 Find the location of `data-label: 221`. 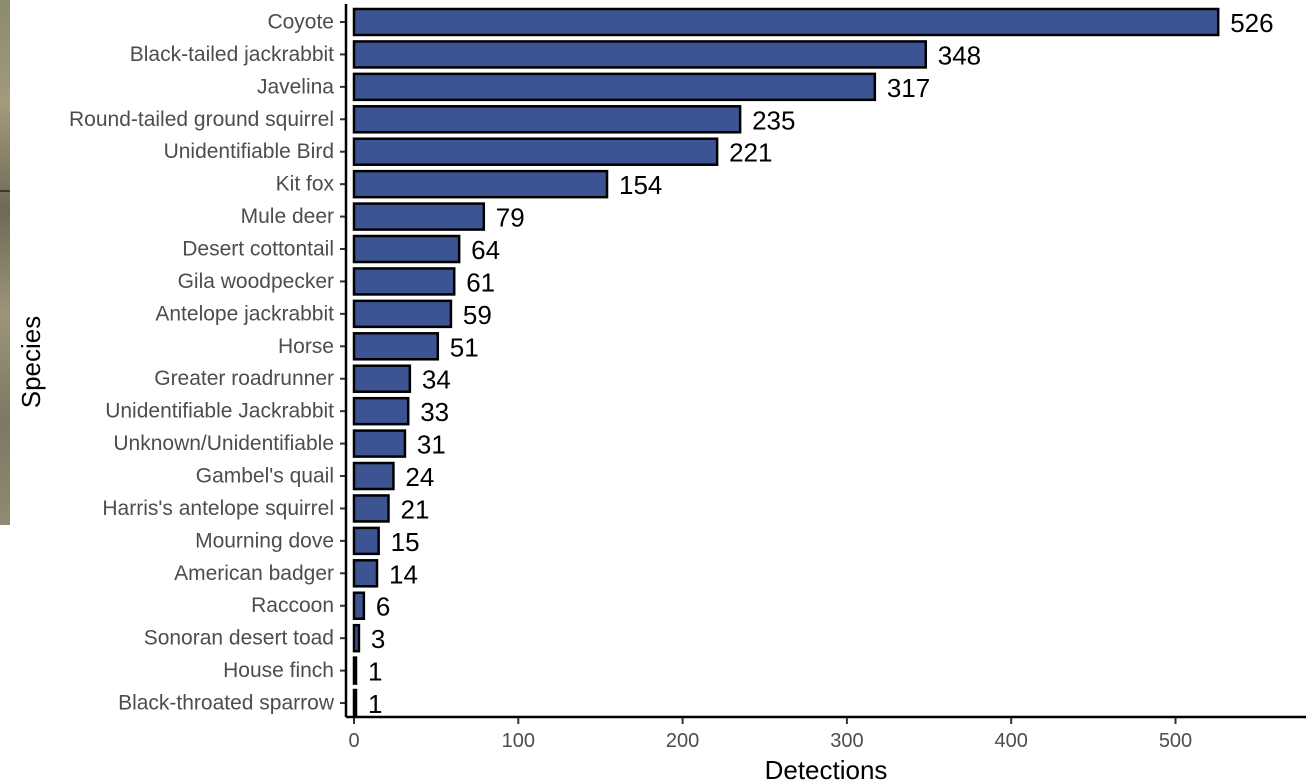

data-label: 221 is located at coordinates (750, 153).